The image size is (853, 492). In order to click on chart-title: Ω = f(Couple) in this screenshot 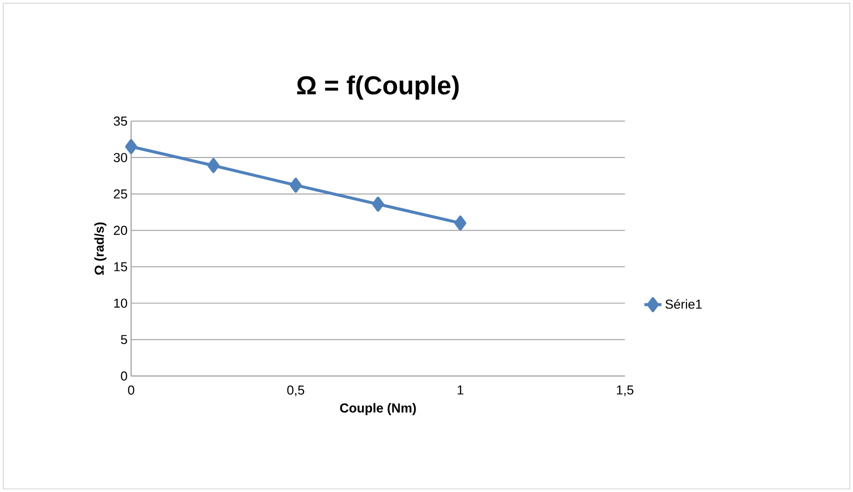, I will do `click(378, 87)`.